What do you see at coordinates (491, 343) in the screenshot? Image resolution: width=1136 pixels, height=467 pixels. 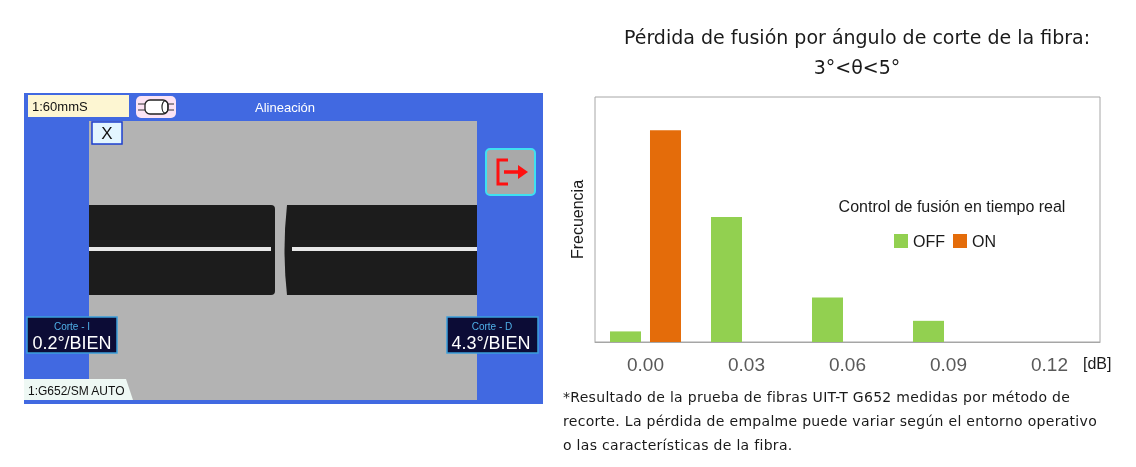 I see `text: 4.3°/BIEN` at bounding box center [491, 343].